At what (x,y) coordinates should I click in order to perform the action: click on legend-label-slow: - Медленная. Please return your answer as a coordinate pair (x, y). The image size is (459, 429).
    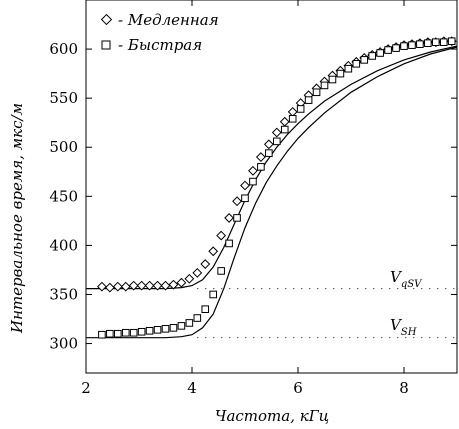
    Looking at the image, I should click on (168, 20).